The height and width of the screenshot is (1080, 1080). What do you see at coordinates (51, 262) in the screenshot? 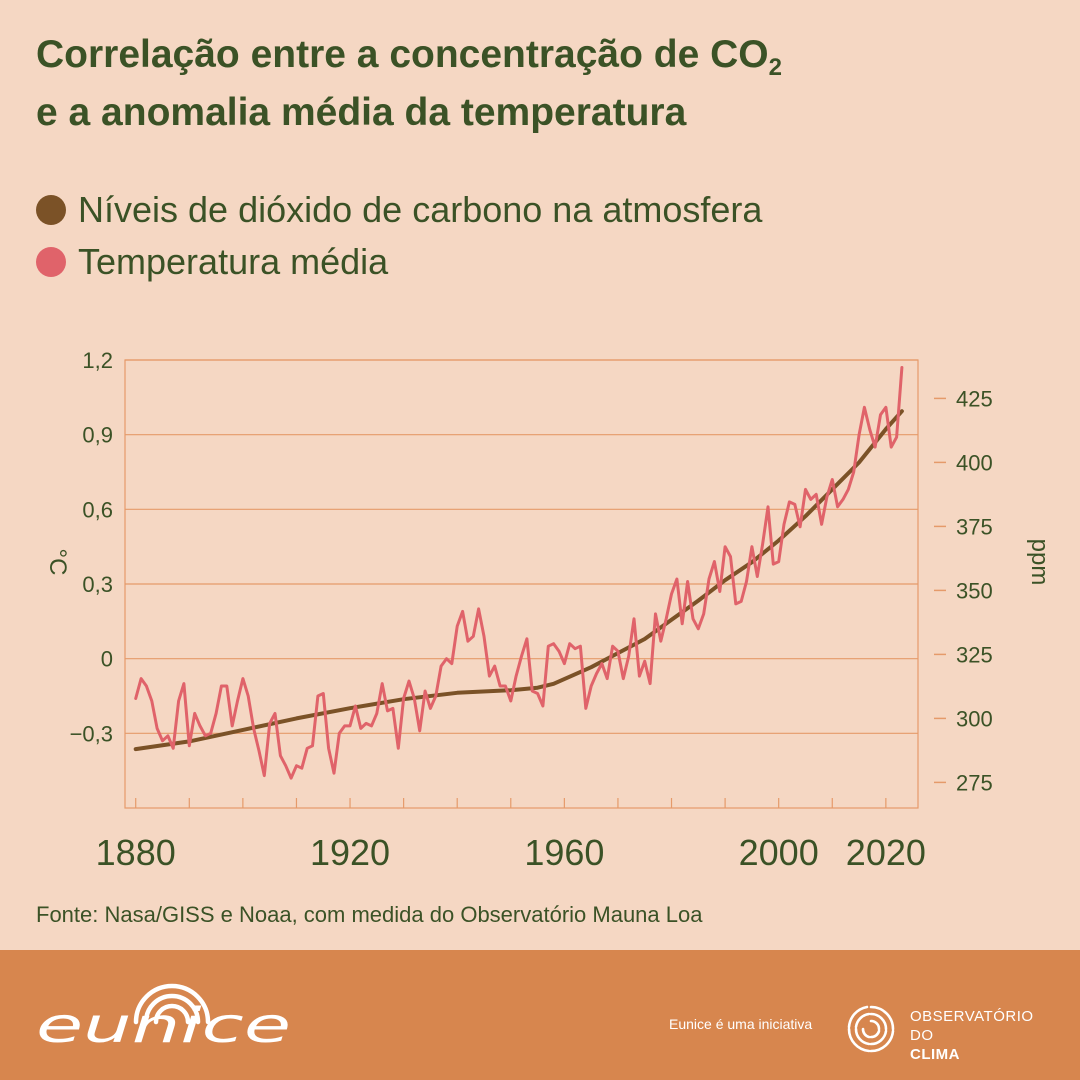
I see `legend-dot-temperature` at bounding box center [51, 262].